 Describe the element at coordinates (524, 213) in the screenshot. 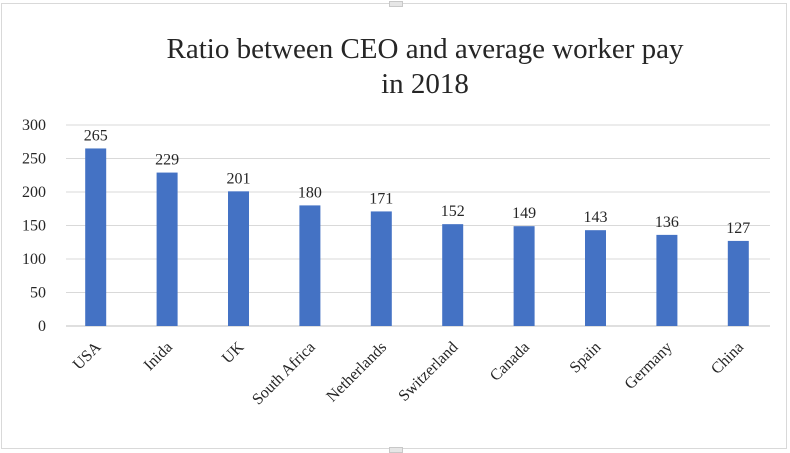

I see `data-label: 149` at that location.